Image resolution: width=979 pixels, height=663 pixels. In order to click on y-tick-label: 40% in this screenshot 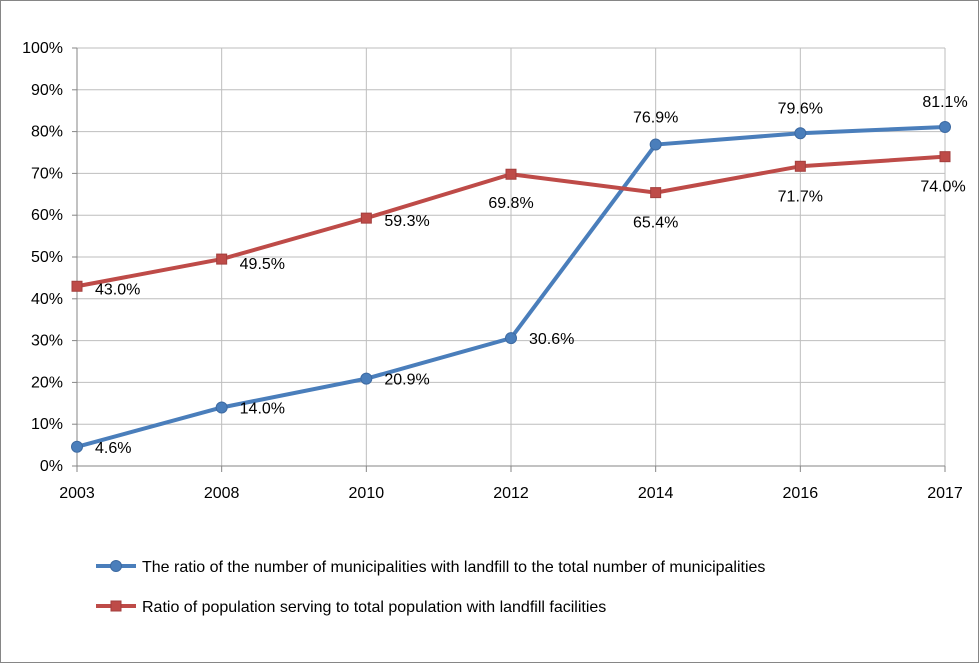, I will do `click(47, 299)`.